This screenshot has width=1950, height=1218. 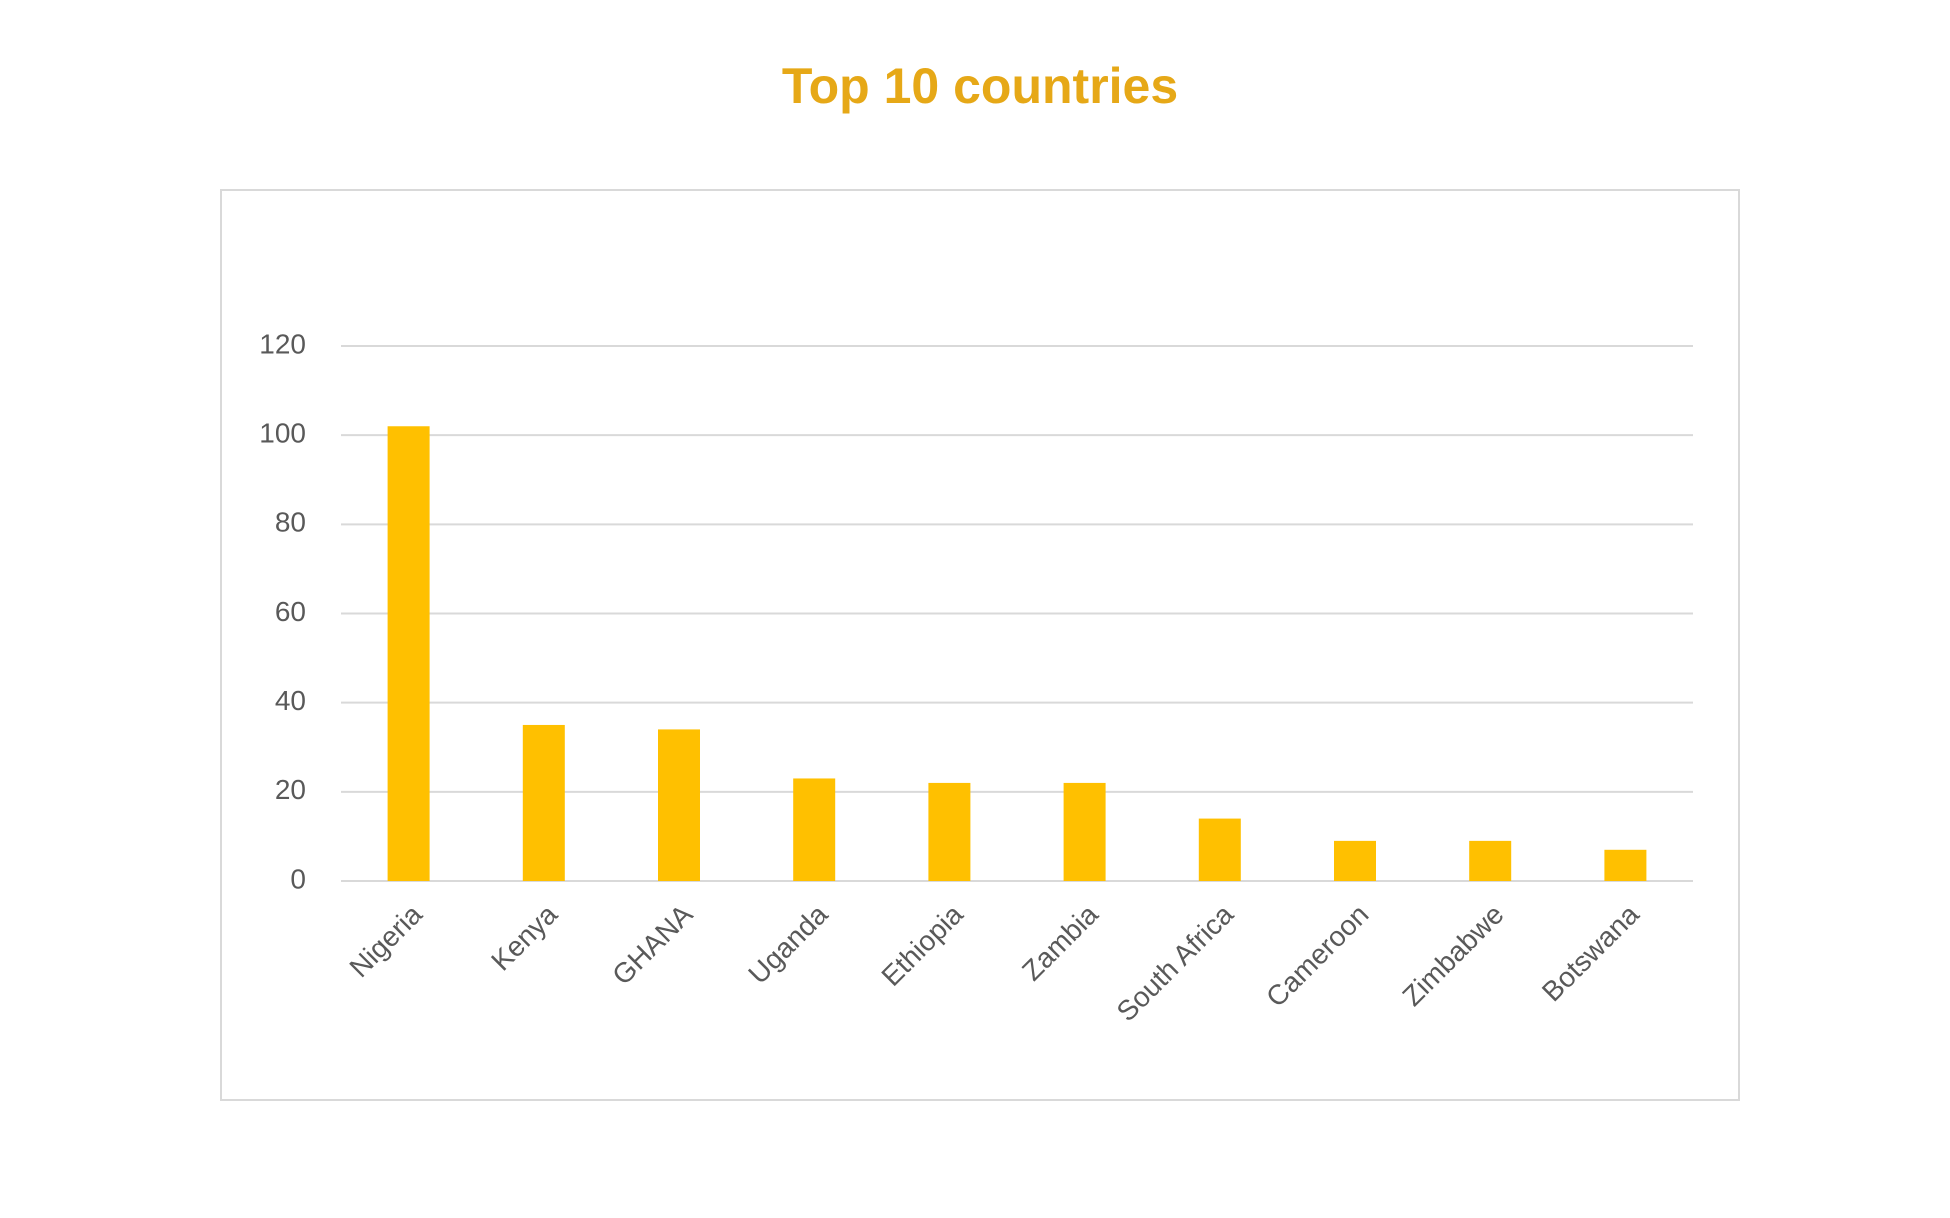 I want to click on y-tick-label: 100, so click(x=282, y=433).